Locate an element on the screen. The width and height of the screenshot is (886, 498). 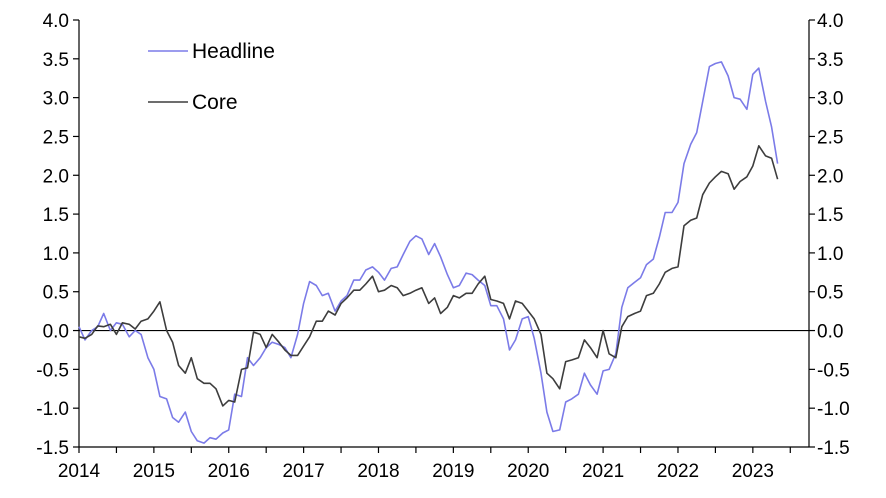
x-tick-label-3: 2017 is located at coordinates (303, 471).